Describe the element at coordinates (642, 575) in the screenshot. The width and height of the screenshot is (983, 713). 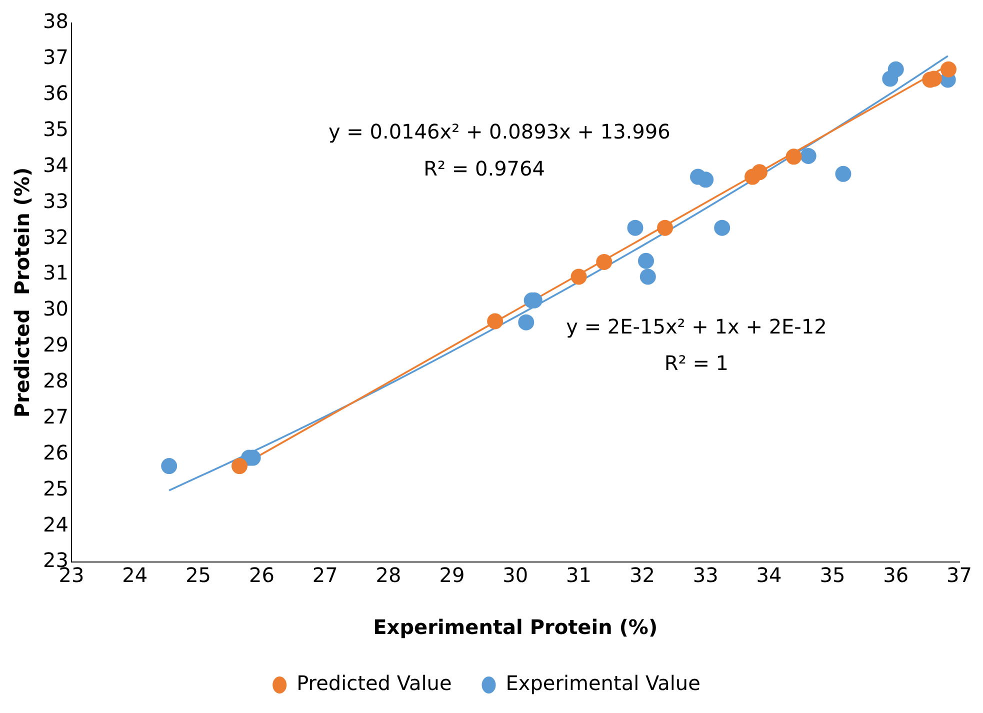
I see `x-tick-label: 32` at that location.